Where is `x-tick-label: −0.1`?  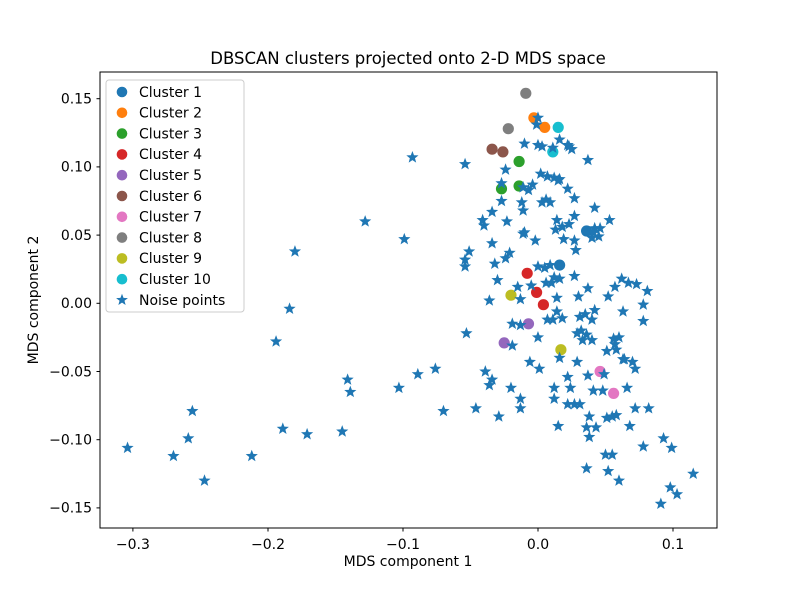 x-tick-label: −0.1 is located at coordinates (403, 545).